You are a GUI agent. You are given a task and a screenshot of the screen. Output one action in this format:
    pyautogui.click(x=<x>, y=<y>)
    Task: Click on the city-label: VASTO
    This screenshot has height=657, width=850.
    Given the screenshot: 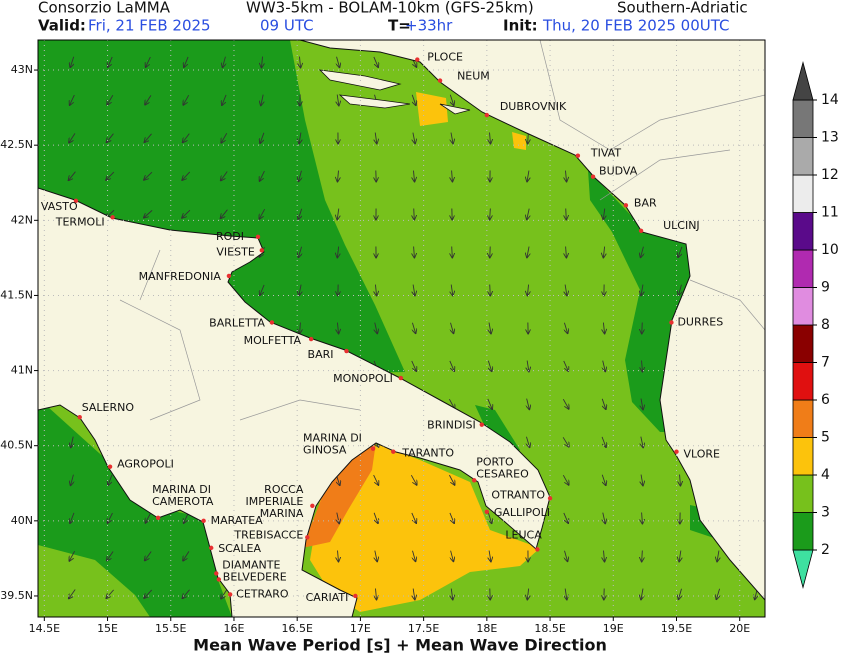 What is the action you would take?
    pyautogui.click(x=59, y=206)
    